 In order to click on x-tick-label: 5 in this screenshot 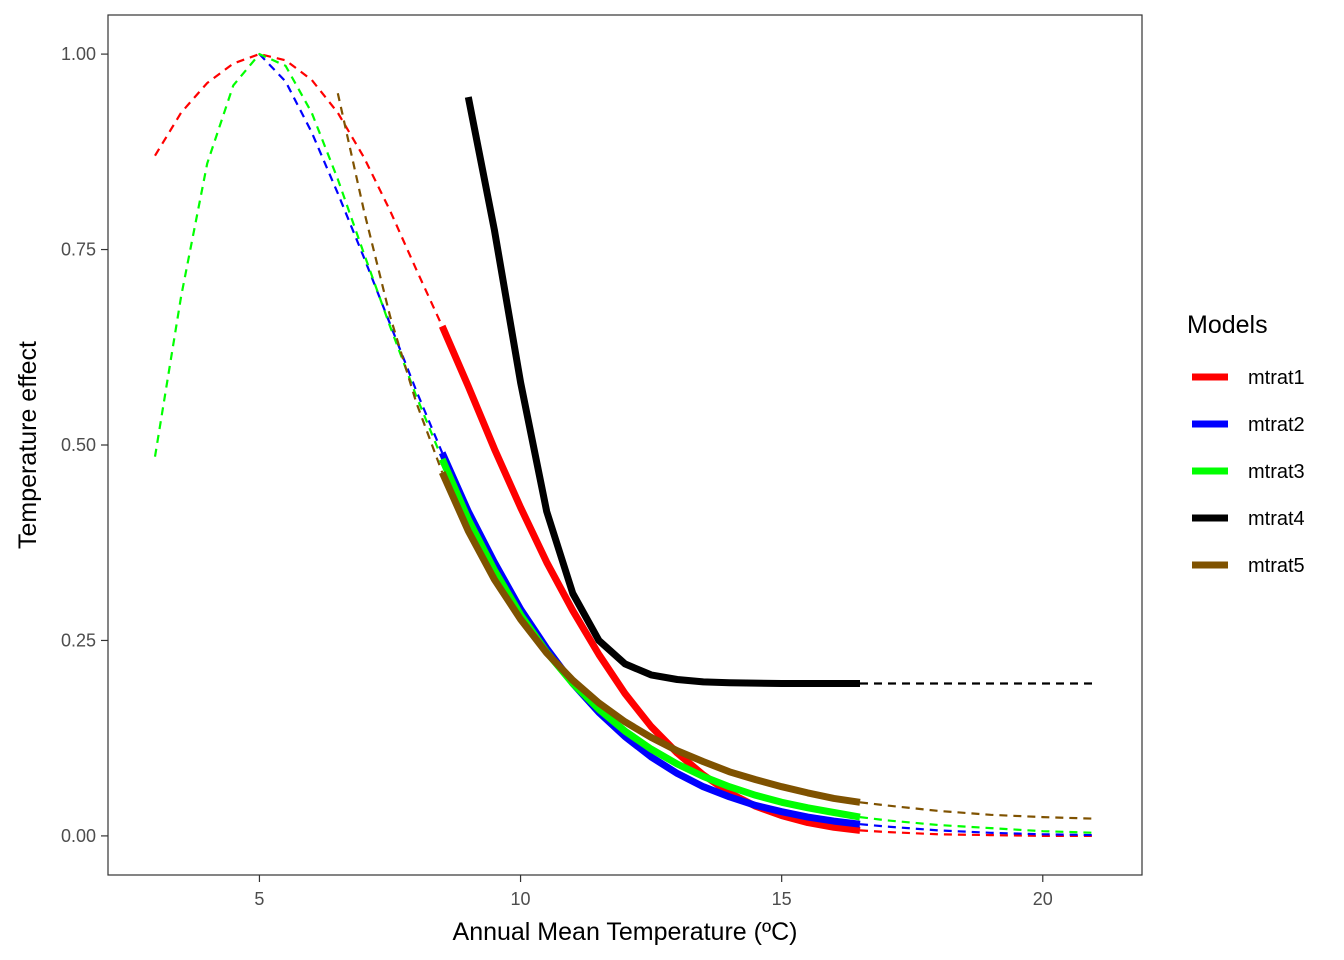, I will do `click(259, 899)`.